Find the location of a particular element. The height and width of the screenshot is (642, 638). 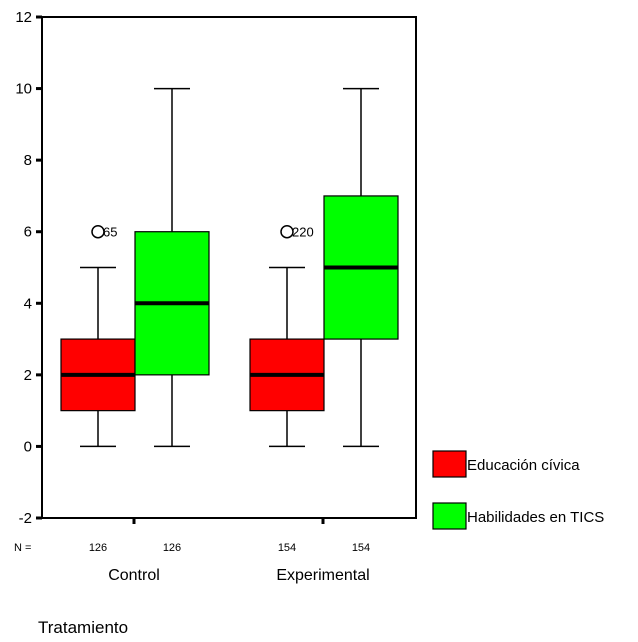

y-tick-label: 8 is located at coordinates (28, 160).